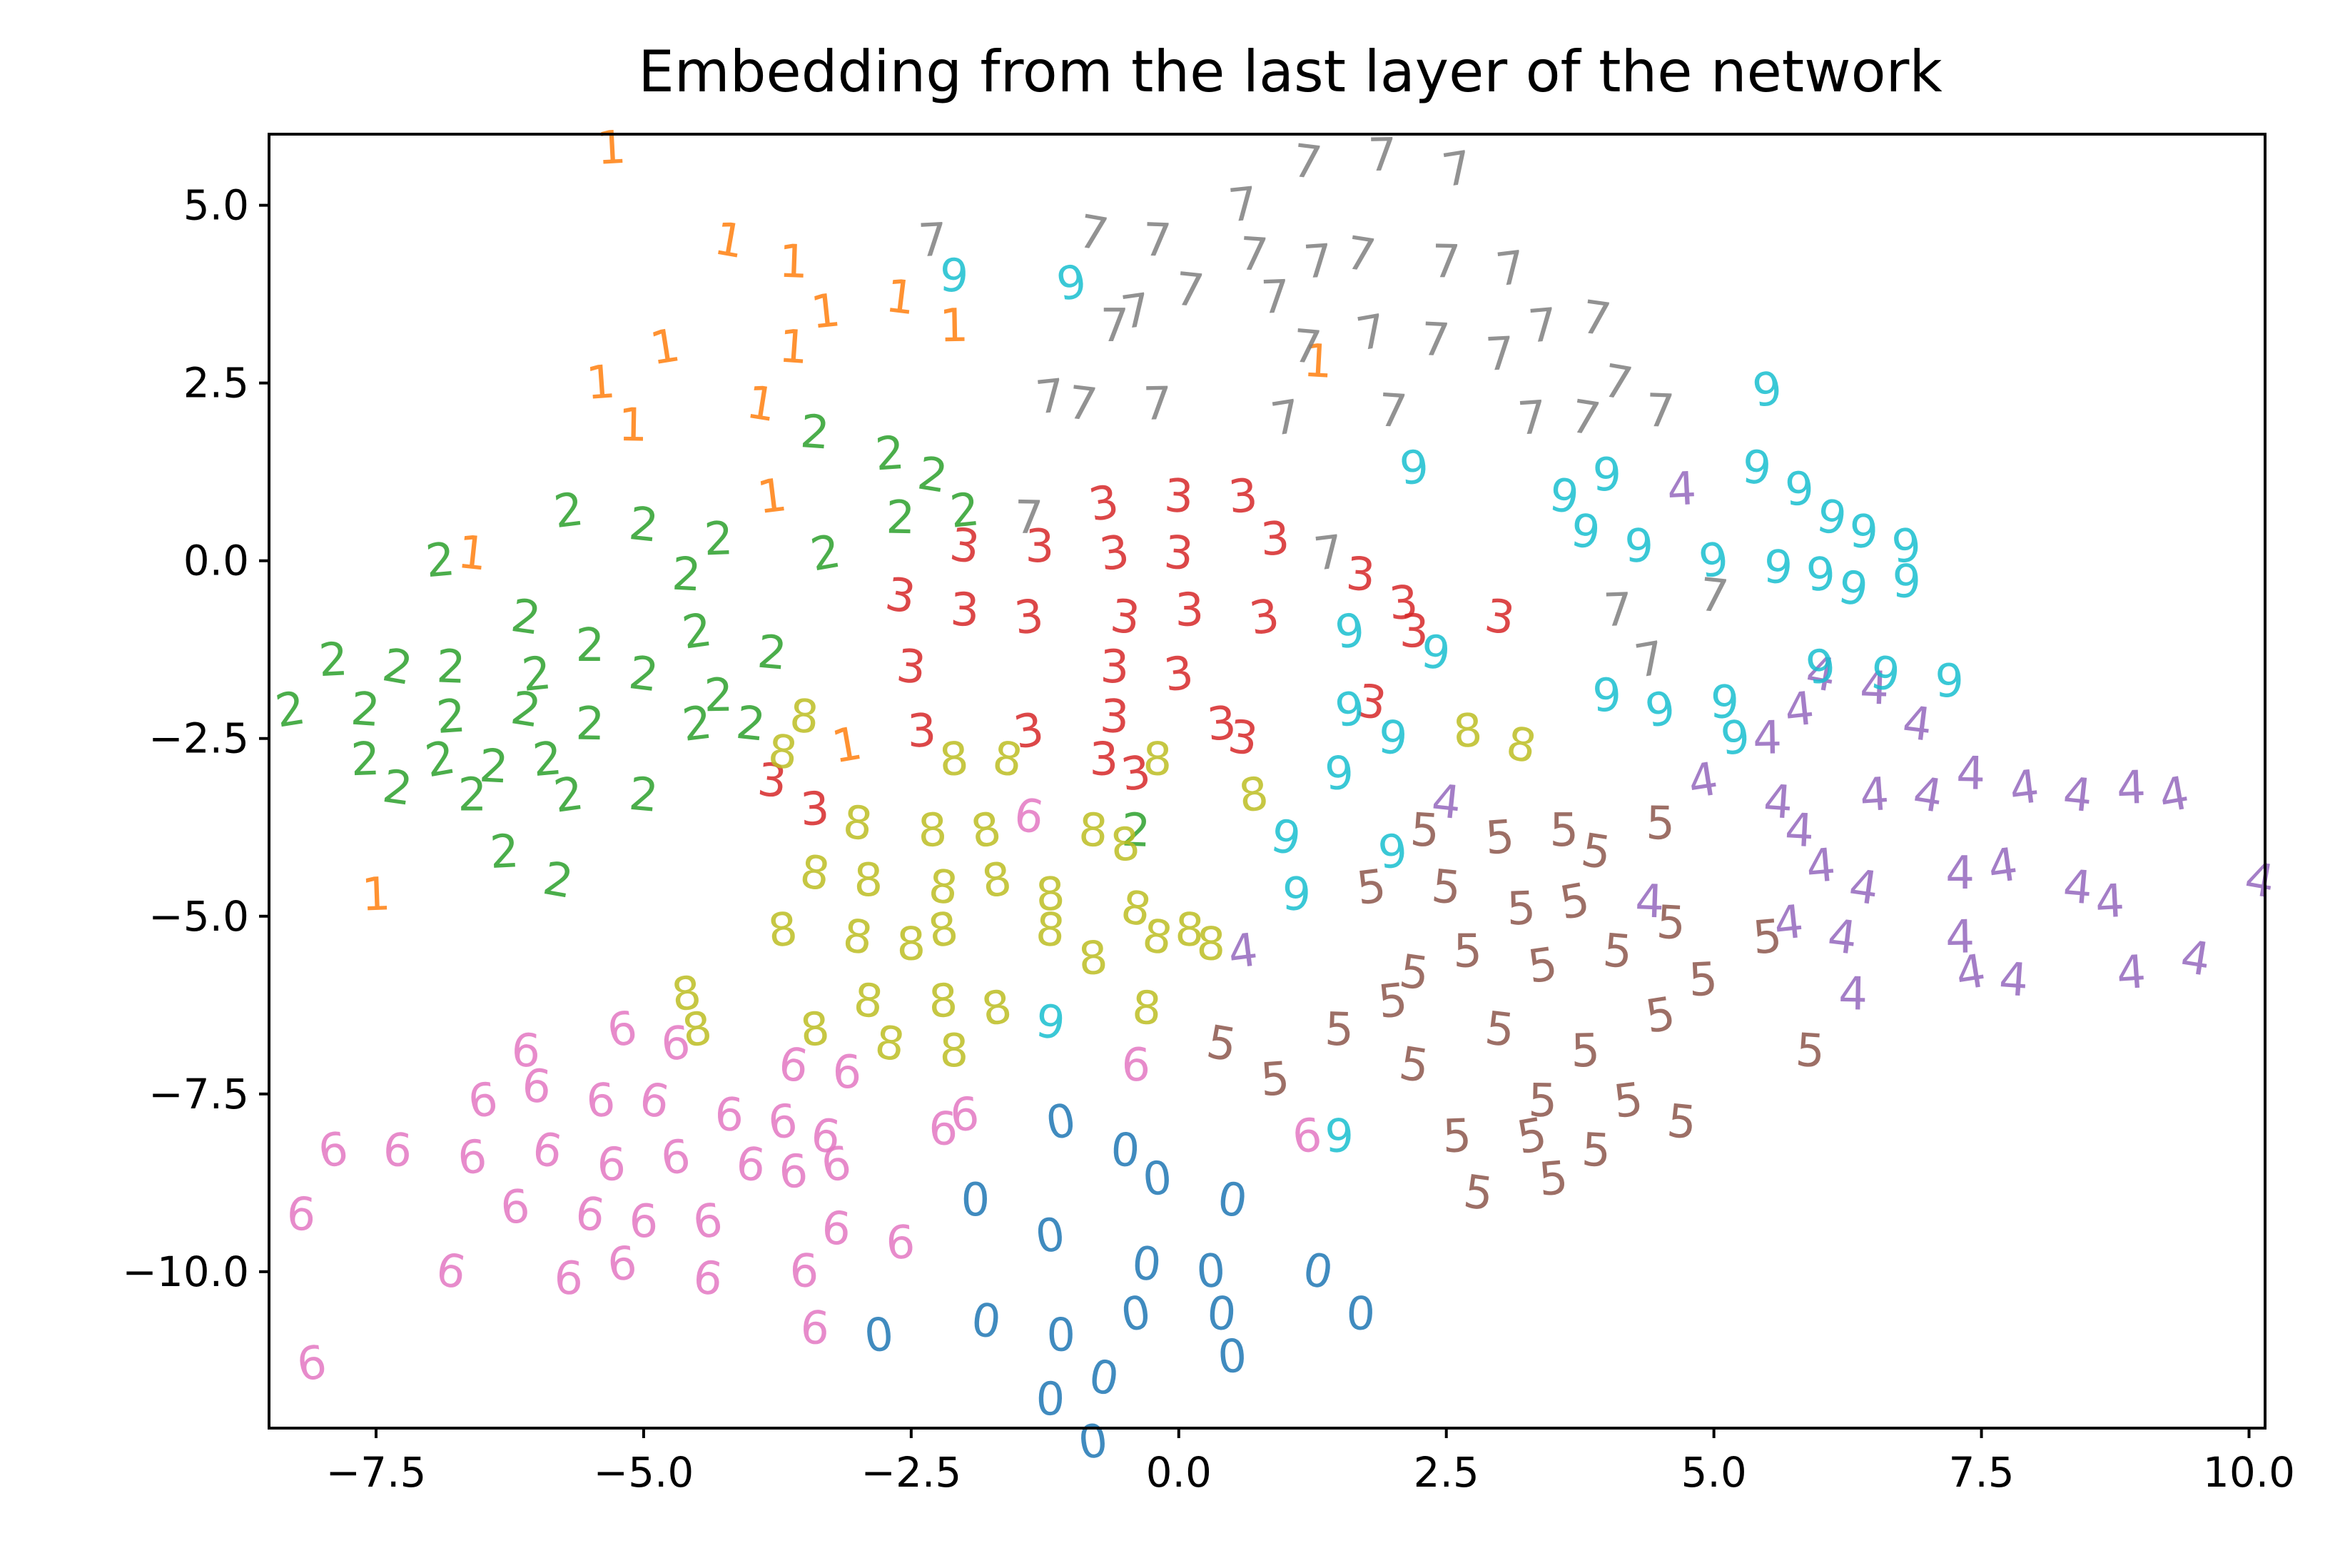 Image resolution: width=2350 pixels, height=1568 pixels. I want to click on x-tick-label: 2.5, so click(1446, 1472).